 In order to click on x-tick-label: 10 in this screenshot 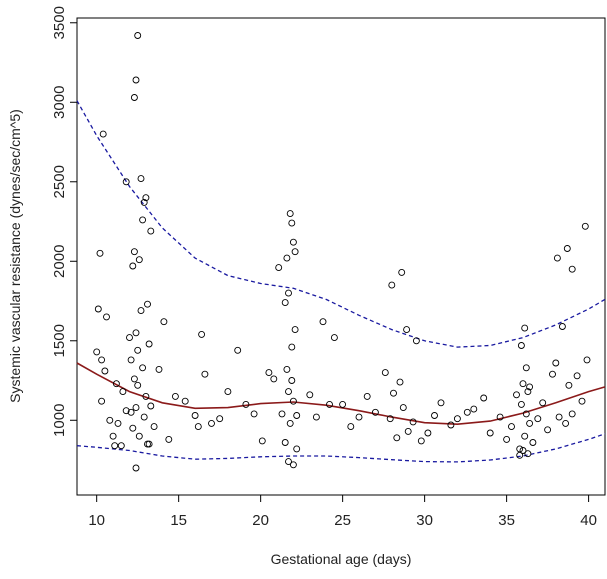, I will do `click(96, 520)`.